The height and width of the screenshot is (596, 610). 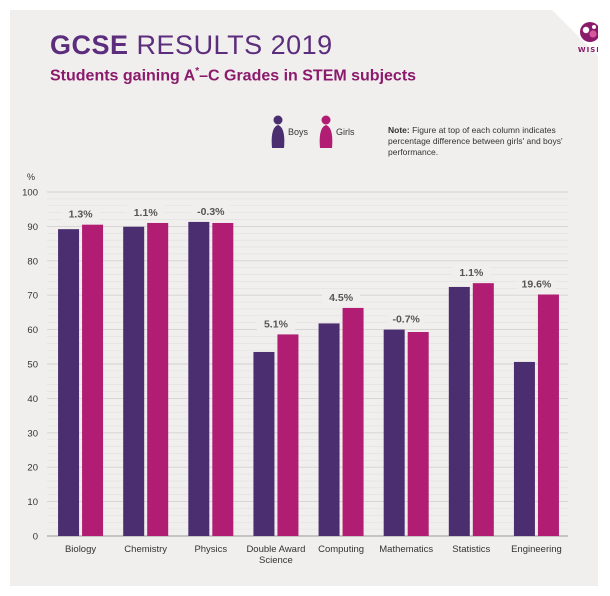 What do you see at coordinates (276, 560) in the screenshot?
I see `x-tick-label: Science` at bounding box center [276, 560].